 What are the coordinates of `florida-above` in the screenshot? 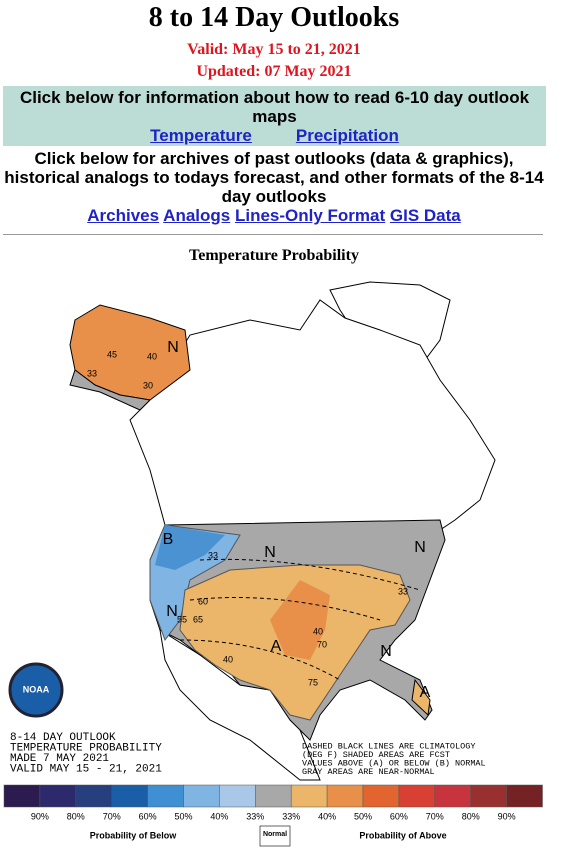 It's located at (421, 697).